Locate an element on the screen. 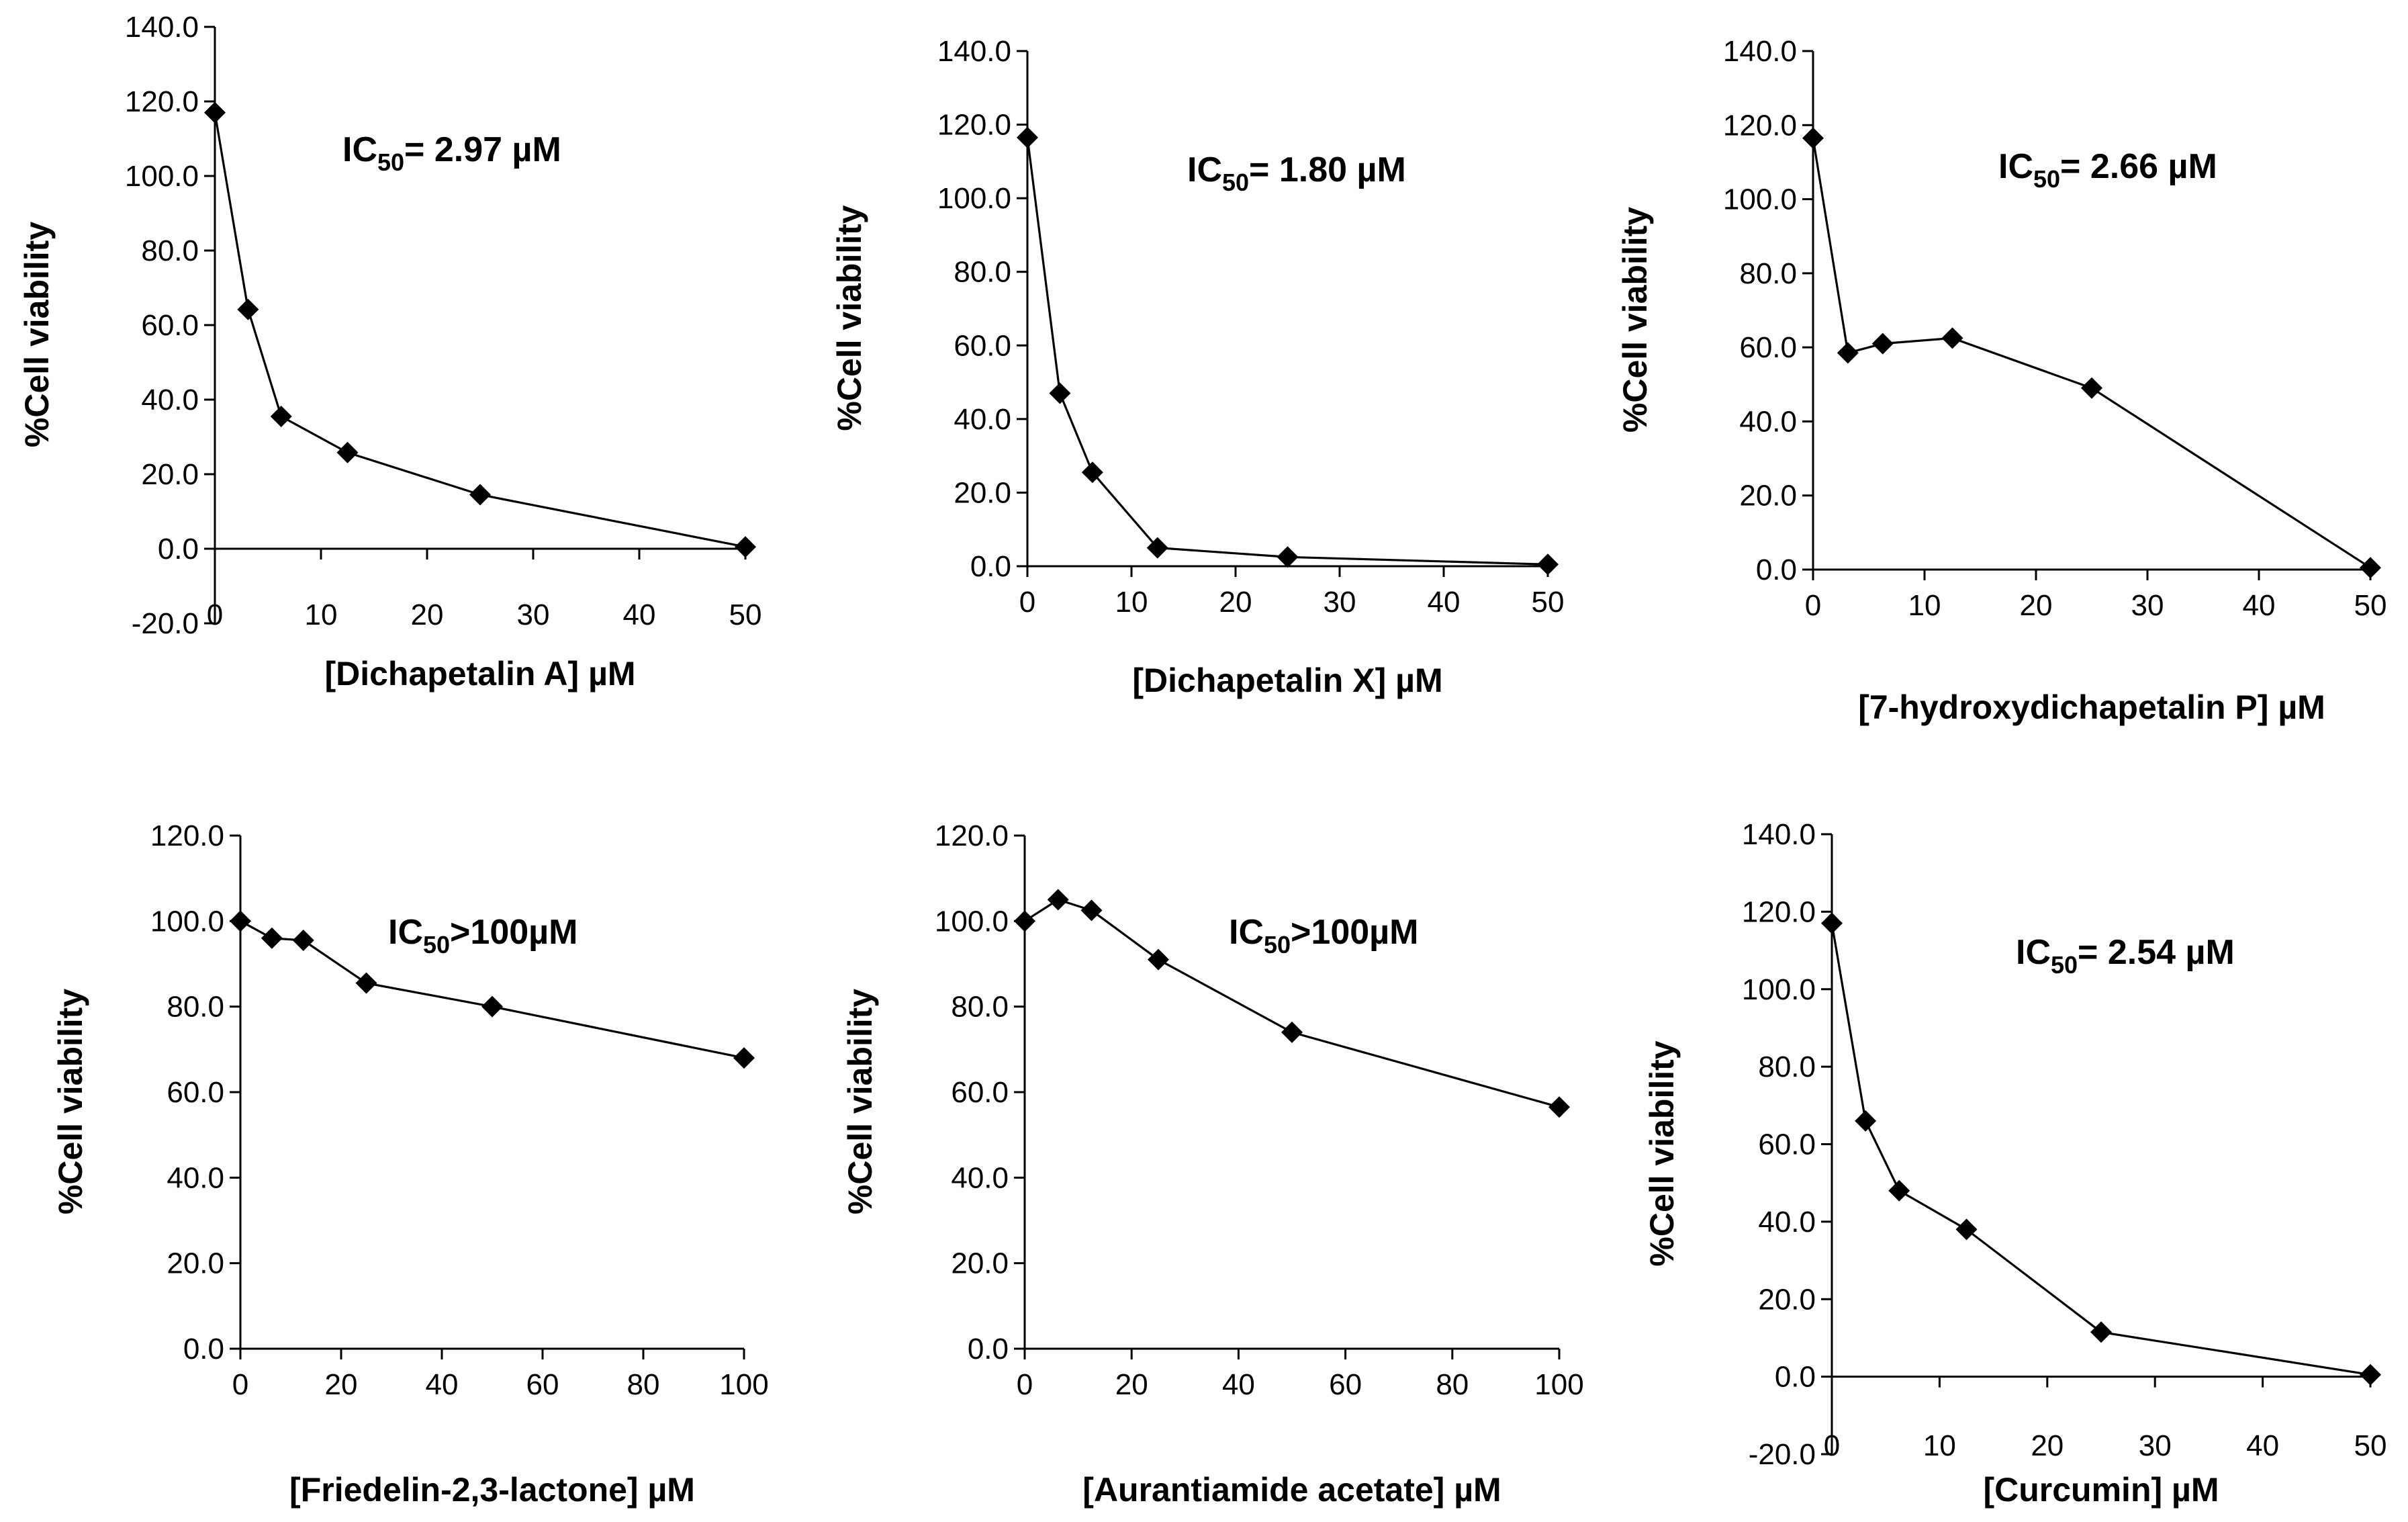 The width and height of the screenshot is (2408, 1522). ic50-annotation: IC50= 2.97 µM is located at coordinates (451, 153).